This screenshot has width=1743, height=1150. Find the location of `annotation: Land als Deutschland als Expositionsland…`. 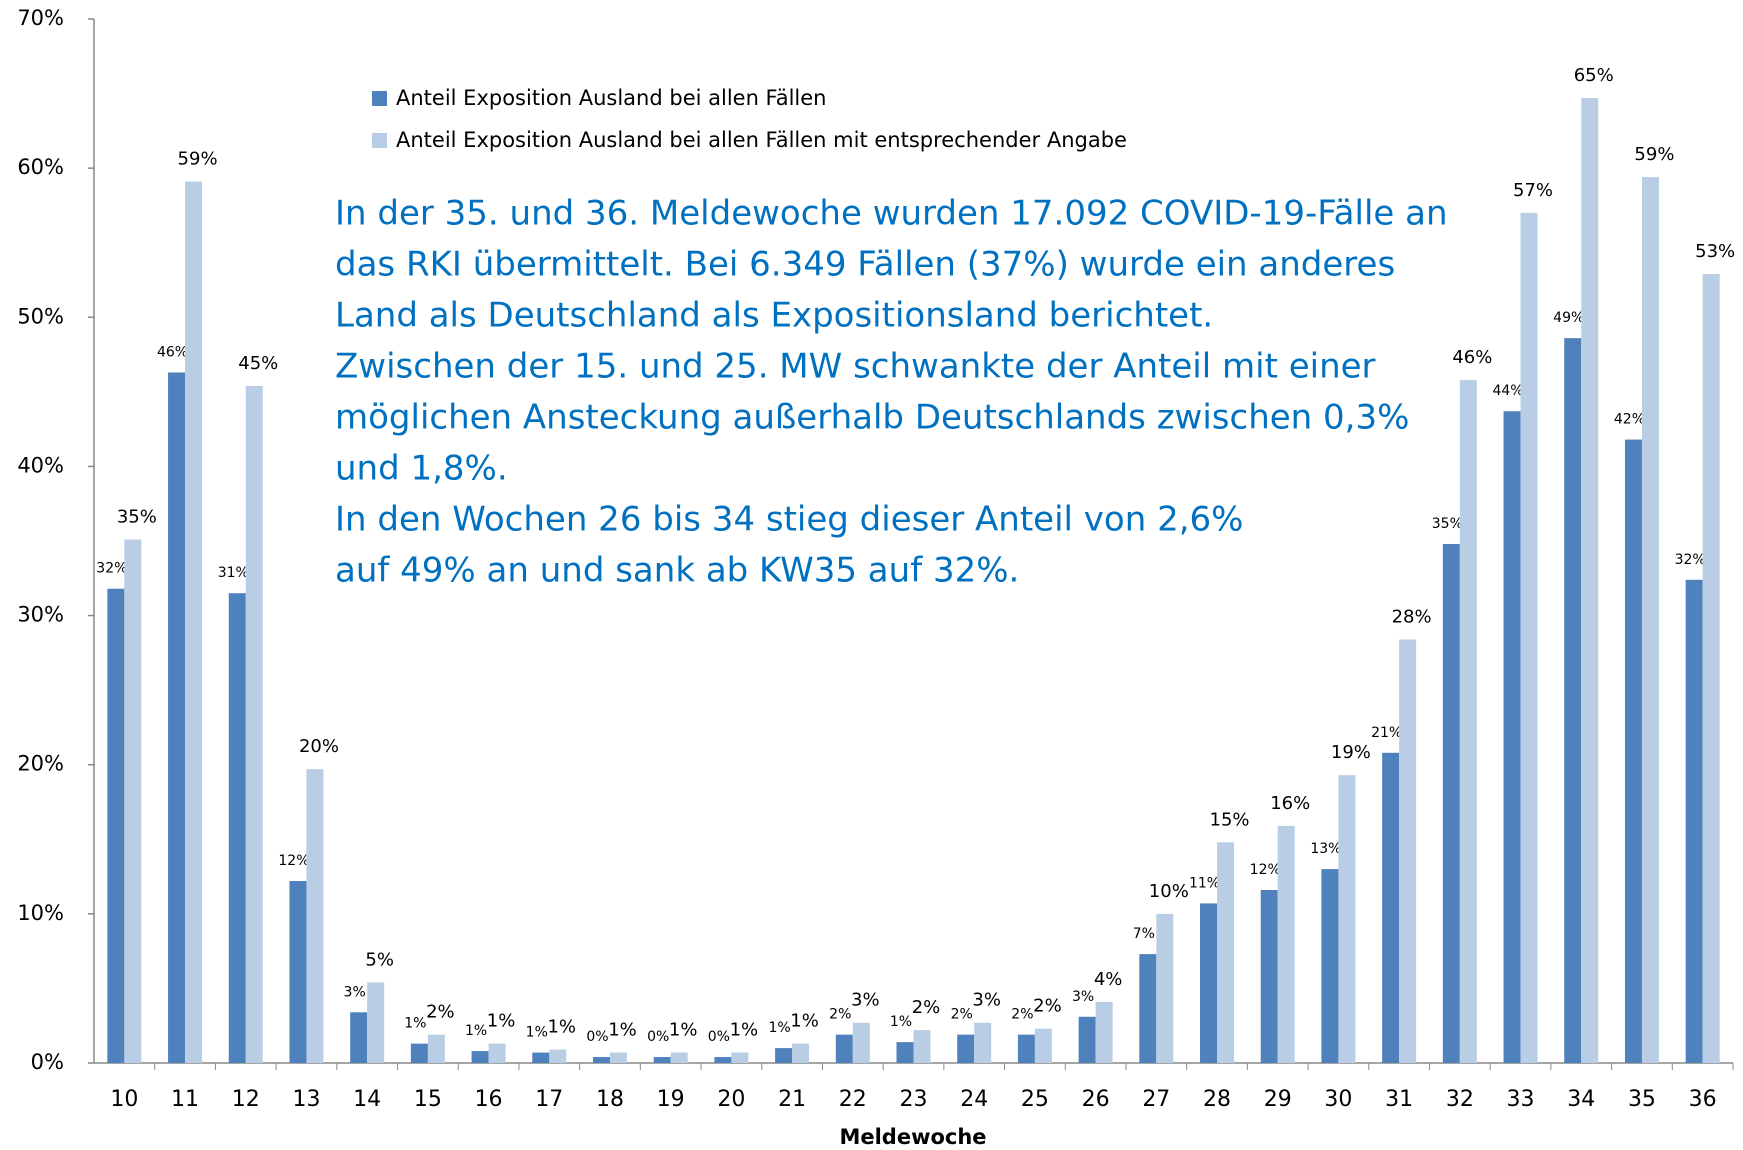

annotation: Land als Deutschland als Expositionsland… is located at coordinates (774, 316).